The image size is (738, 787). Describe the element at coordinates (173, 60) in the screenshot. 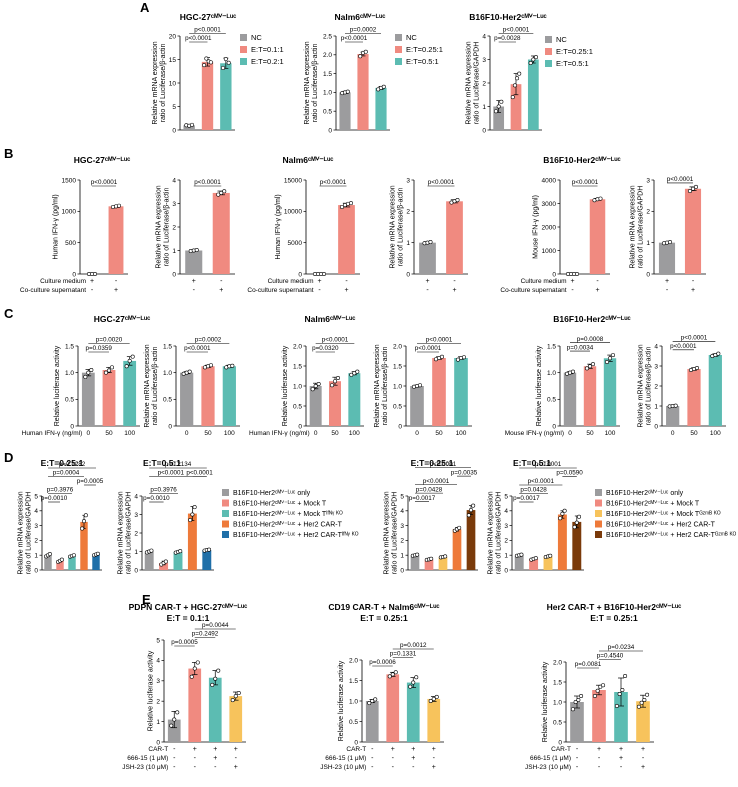

I see `y-tick-label: 15` at that location.